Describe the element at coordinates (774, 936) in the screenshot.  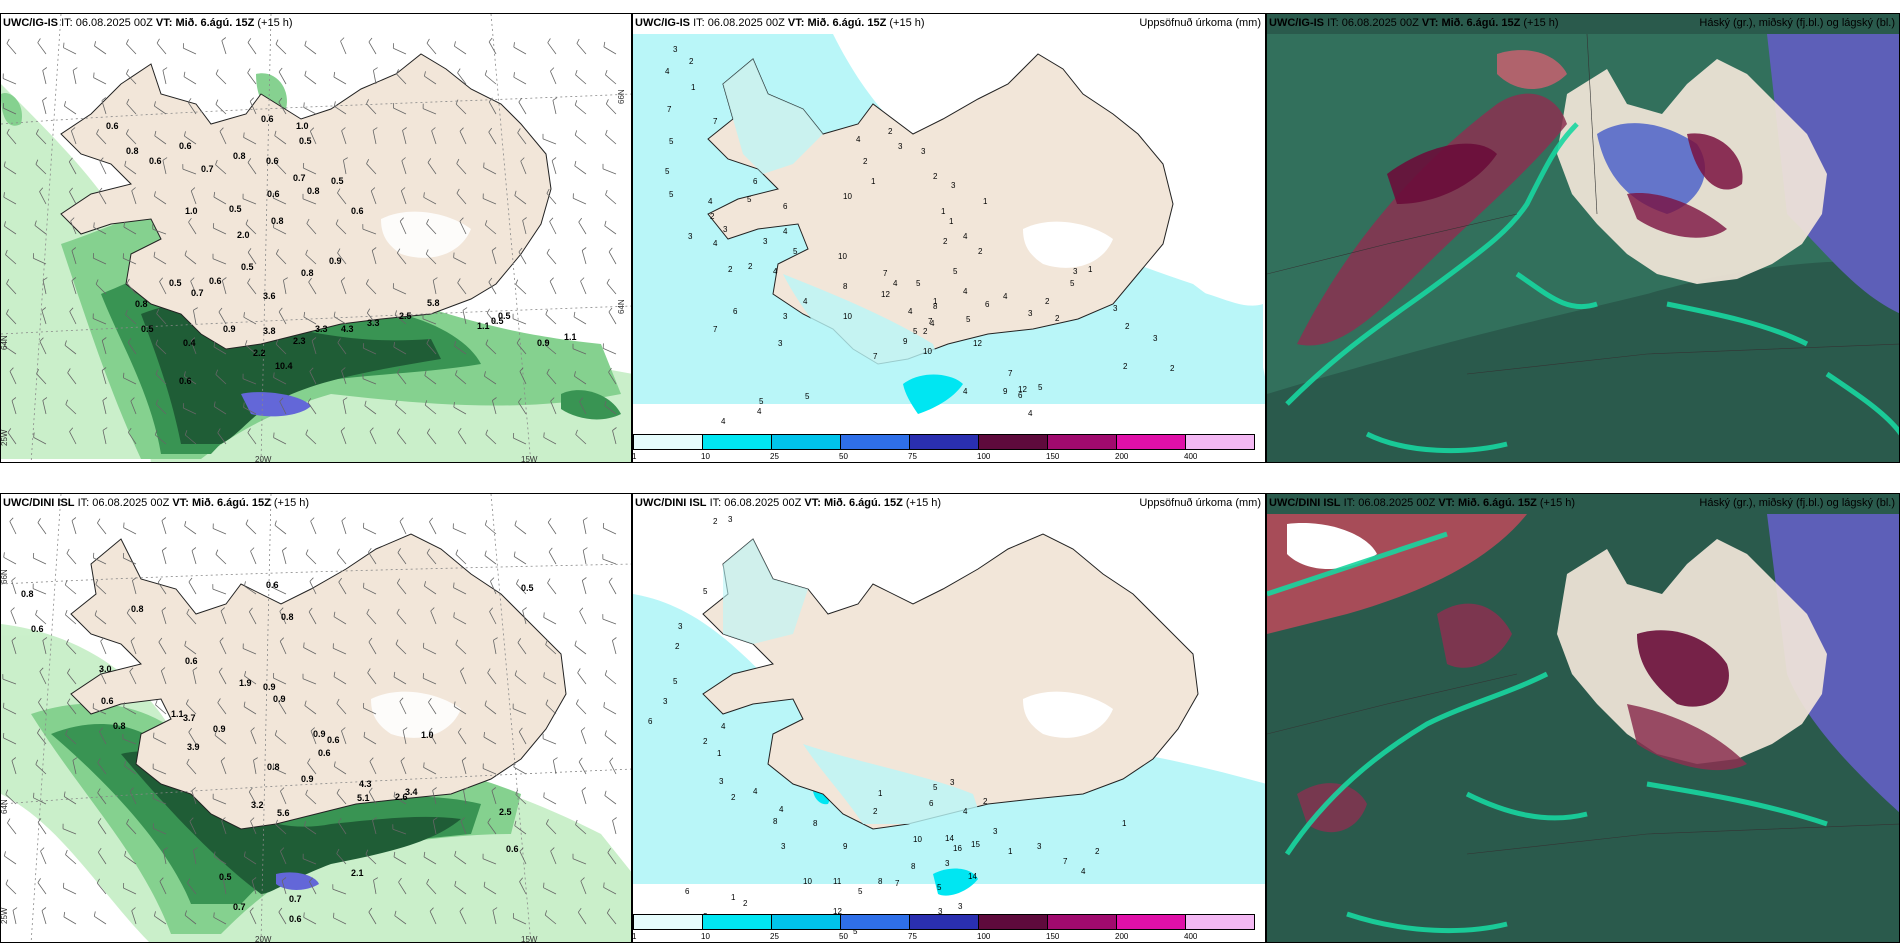
I see `colorbar-tick-label: 25` at that location.